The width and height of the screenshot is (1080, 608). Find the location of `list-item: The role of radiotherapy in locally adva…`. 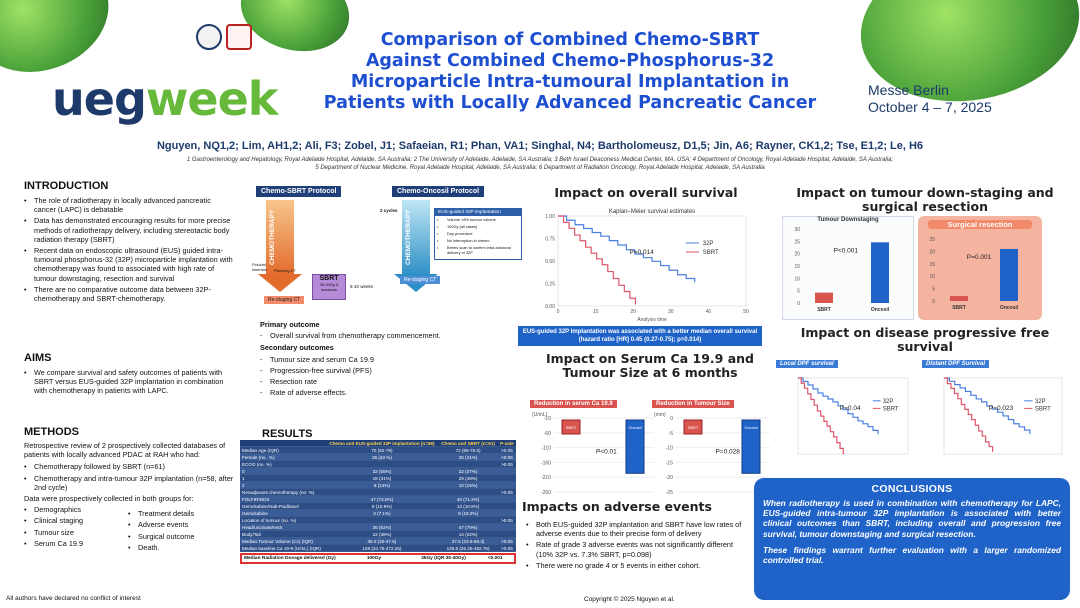

list-item: The role of radiotherapy in locally adva… is located at coordinates (129, 205).